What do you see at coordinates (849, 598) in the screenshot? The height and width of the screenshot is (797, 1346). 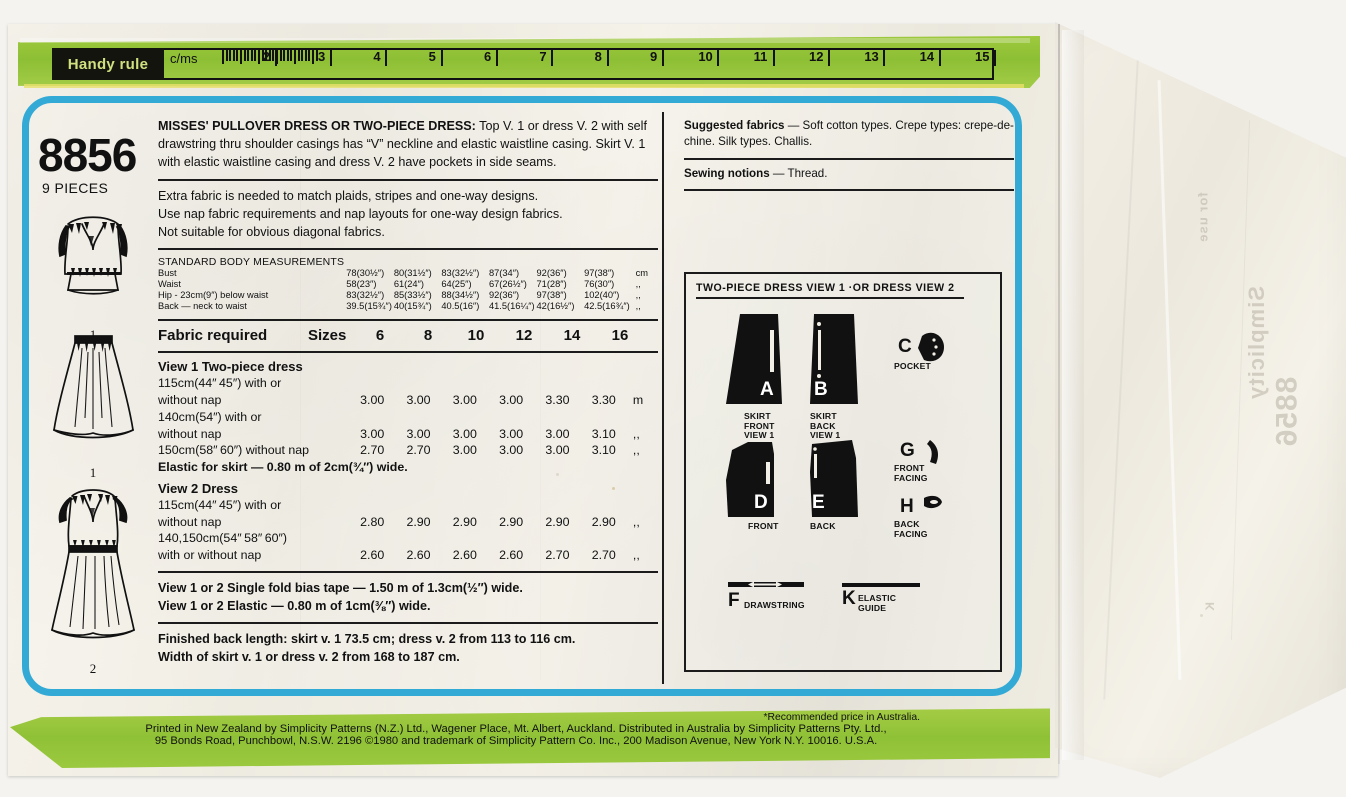 I see `piece-letter-k: K` at bounding box center [849, 598].